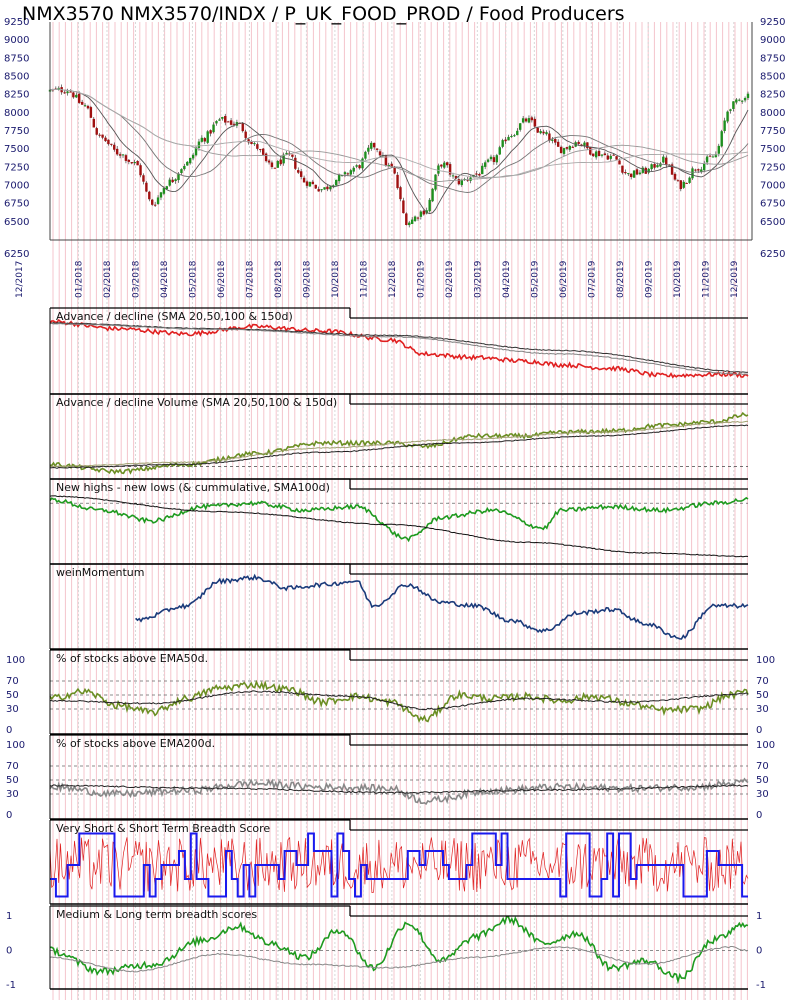 The width and height of the screenshot is (800, 1000). Describe the element at coordinates (399, 151) in the screenshot. I see `price-moving-average` at that location.